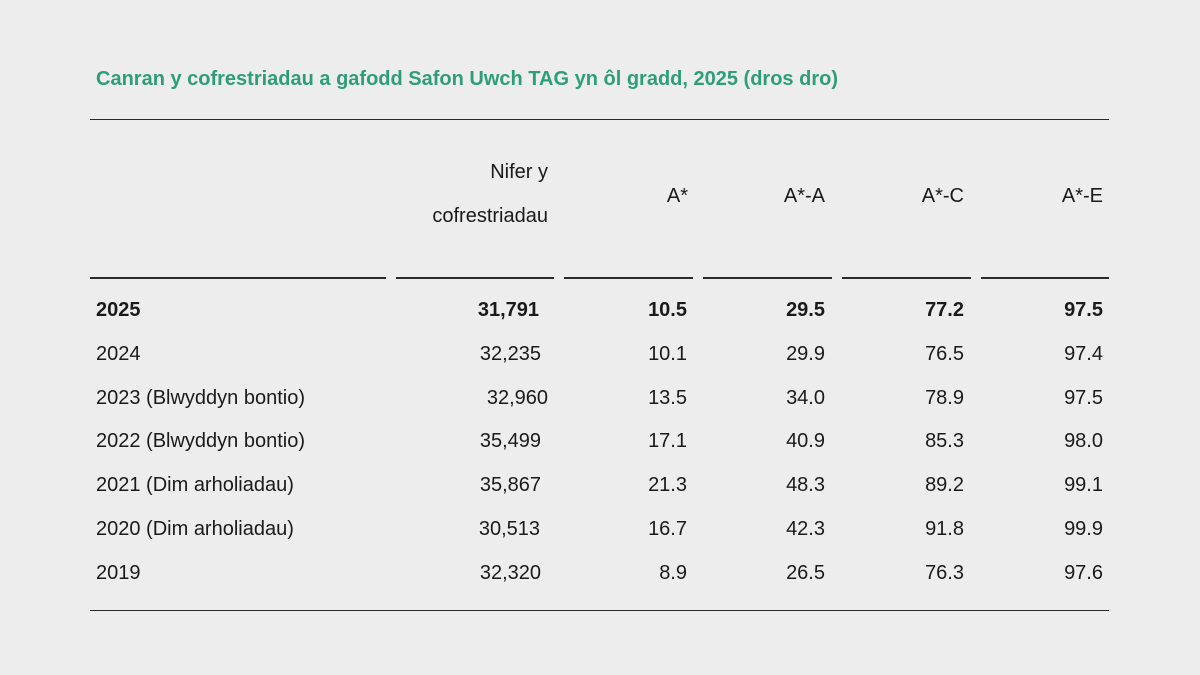 The image size is (1200, 675). What do you see at coordinates (667, 485) in the screenshot?
I see `cell-astar: 21.3` at bounding box center [667, 485].